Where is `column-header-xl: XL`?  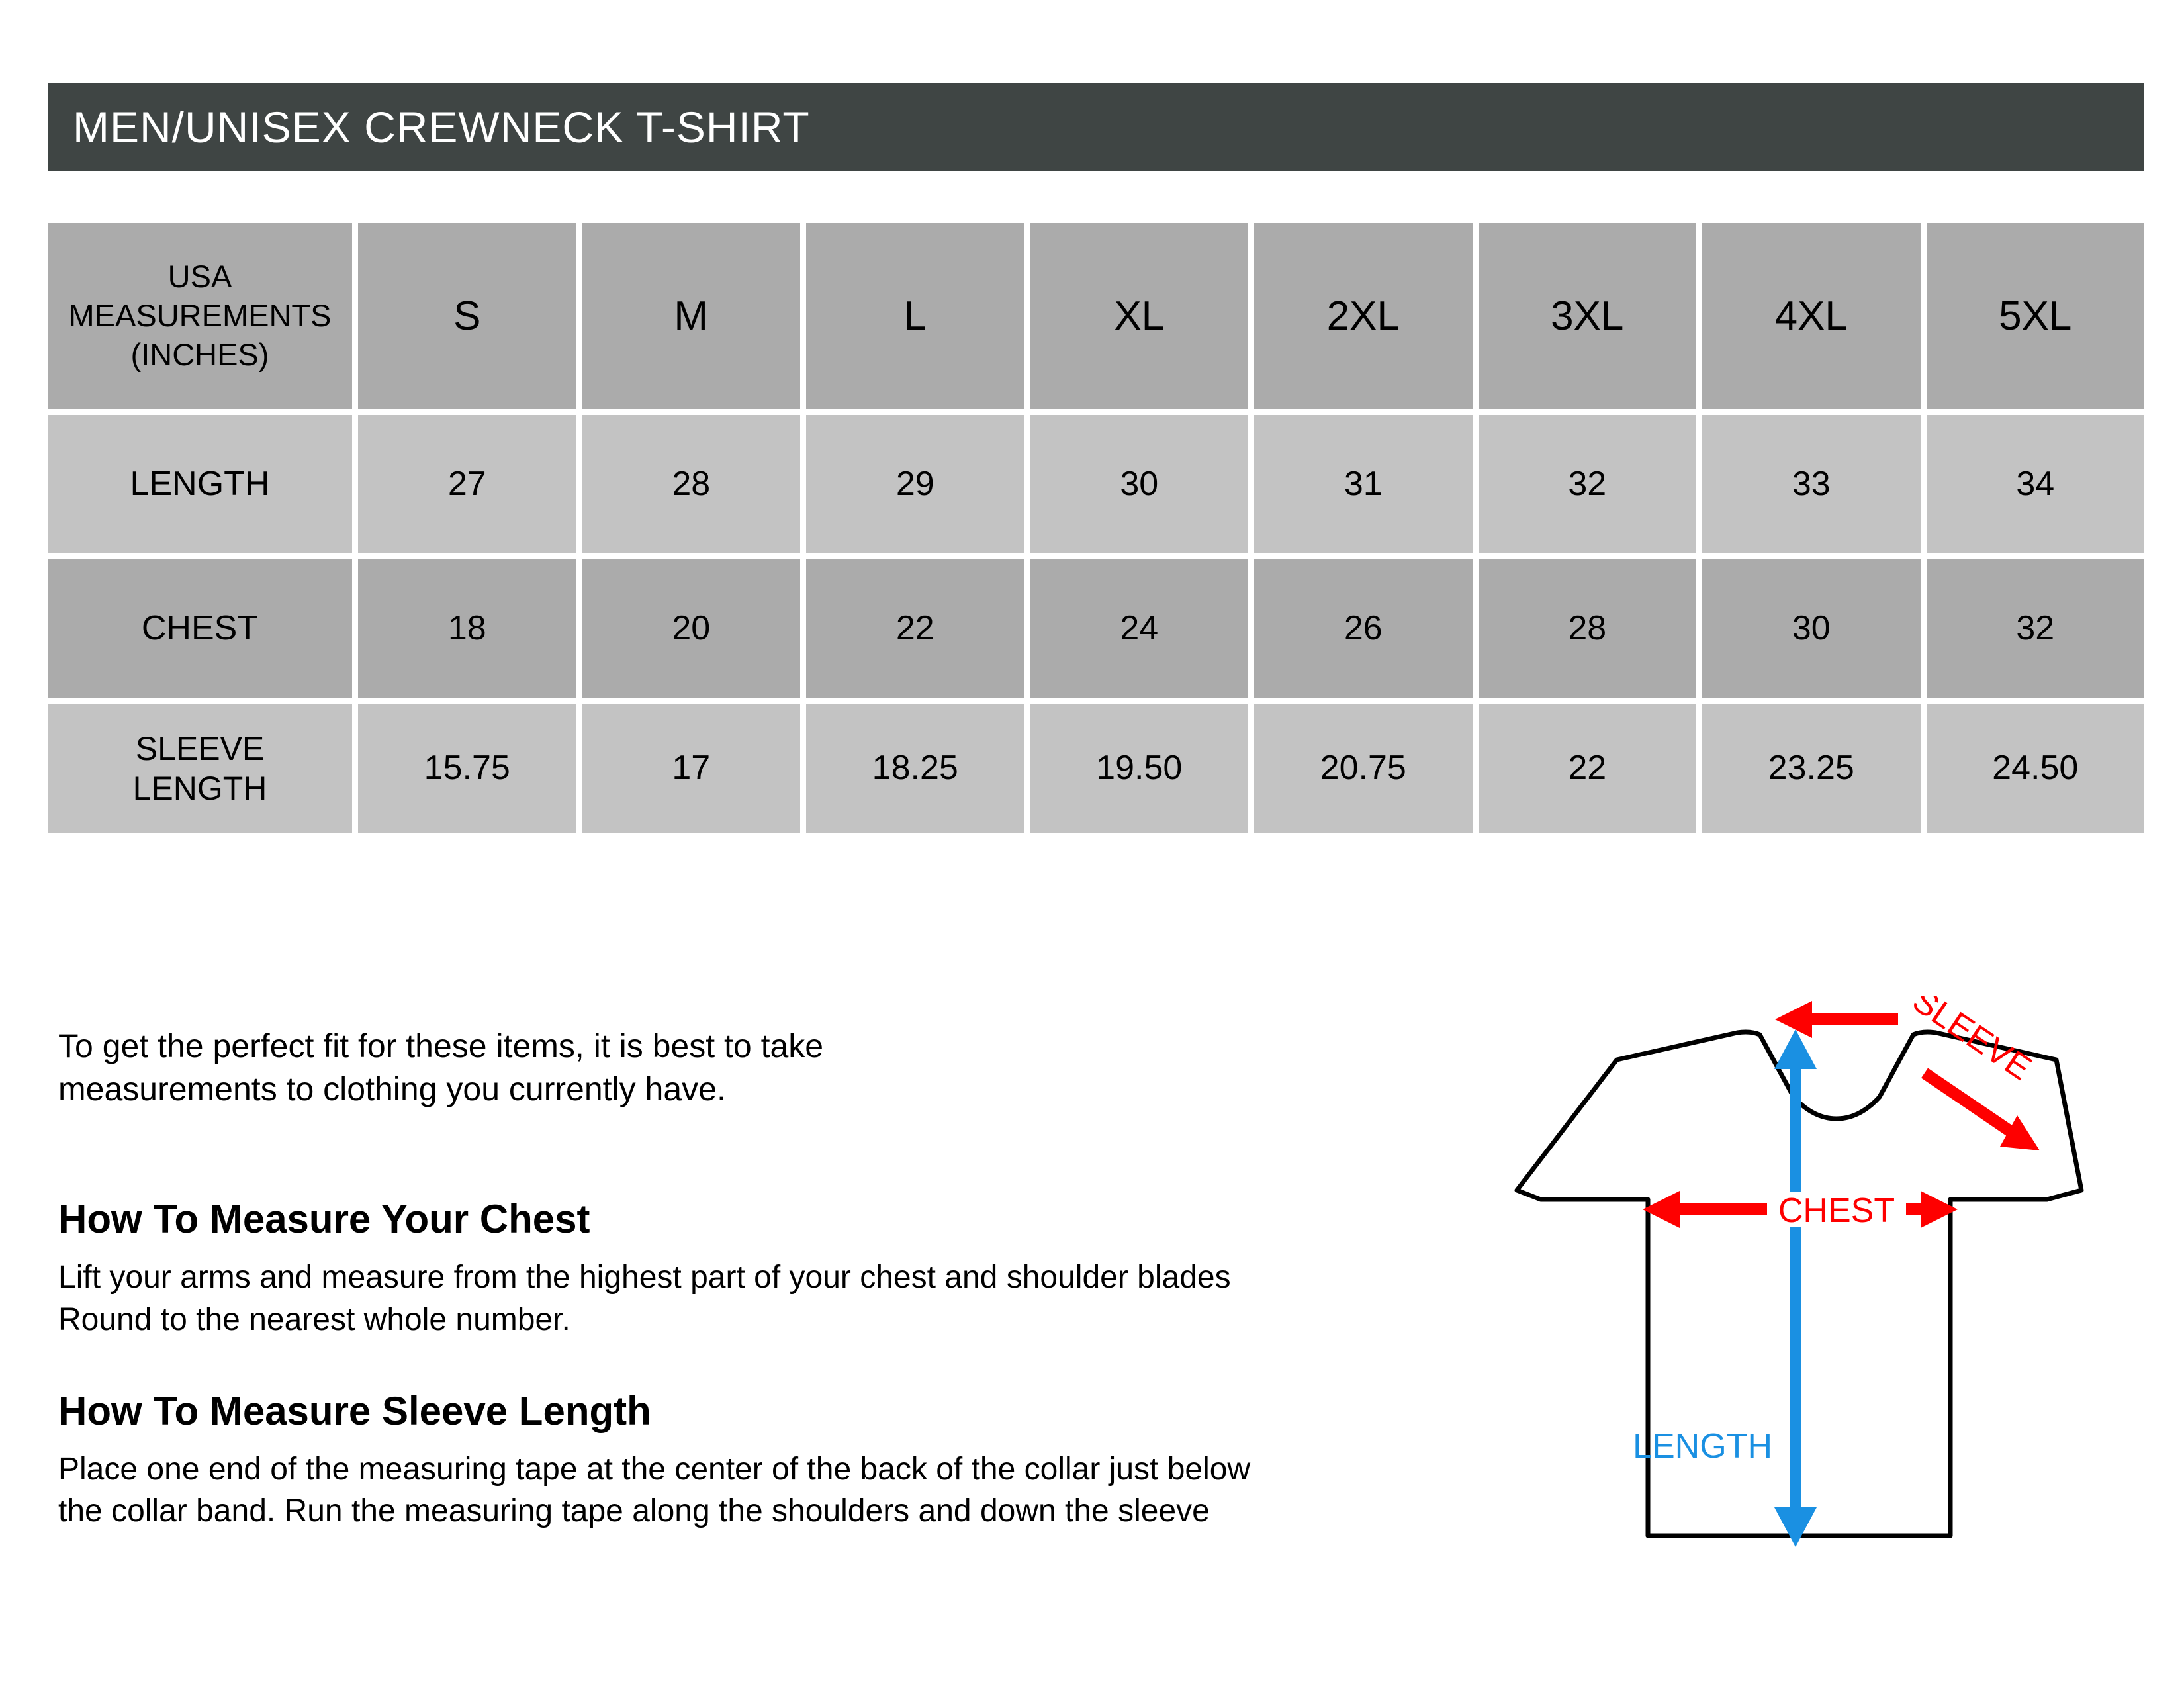 column-header-xl: XL is located at coordinates (1139, 316).